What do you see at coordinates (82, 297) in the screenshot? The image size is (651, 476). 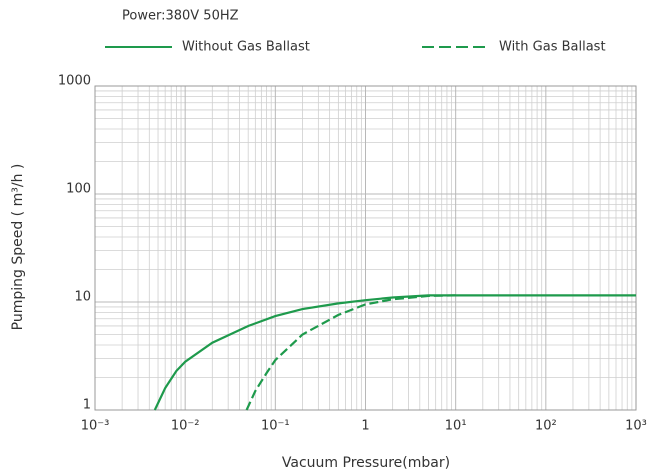 I see `y-tick-label: 10` at bounding box center [82, 297].